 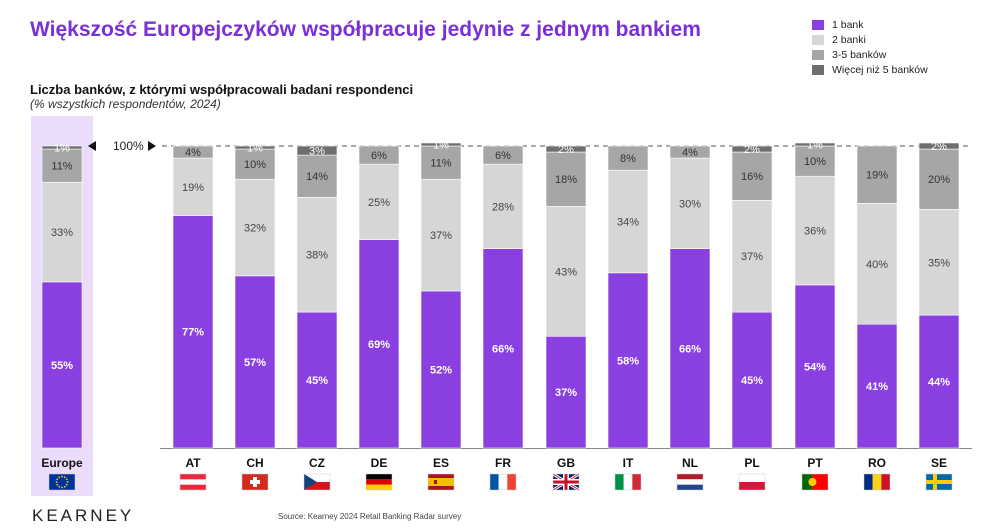 I want to click on category-label: CH, so click(x=254, y=463).